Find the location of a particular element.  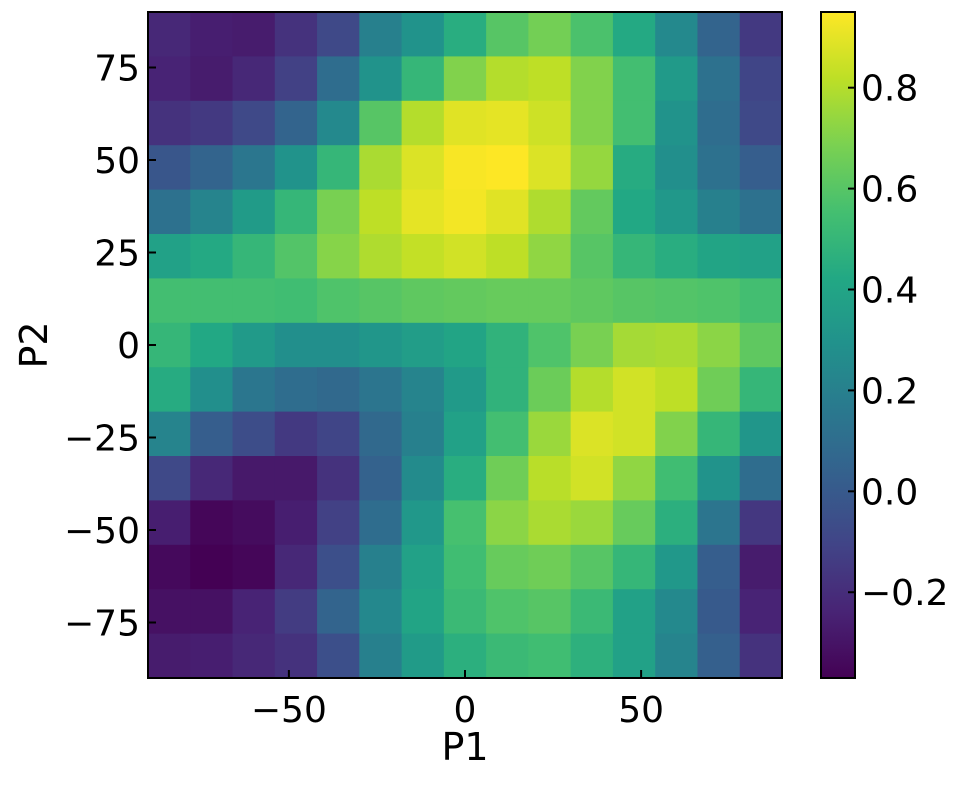

y-tick-label: −25 is located at coordinates (102, 439).